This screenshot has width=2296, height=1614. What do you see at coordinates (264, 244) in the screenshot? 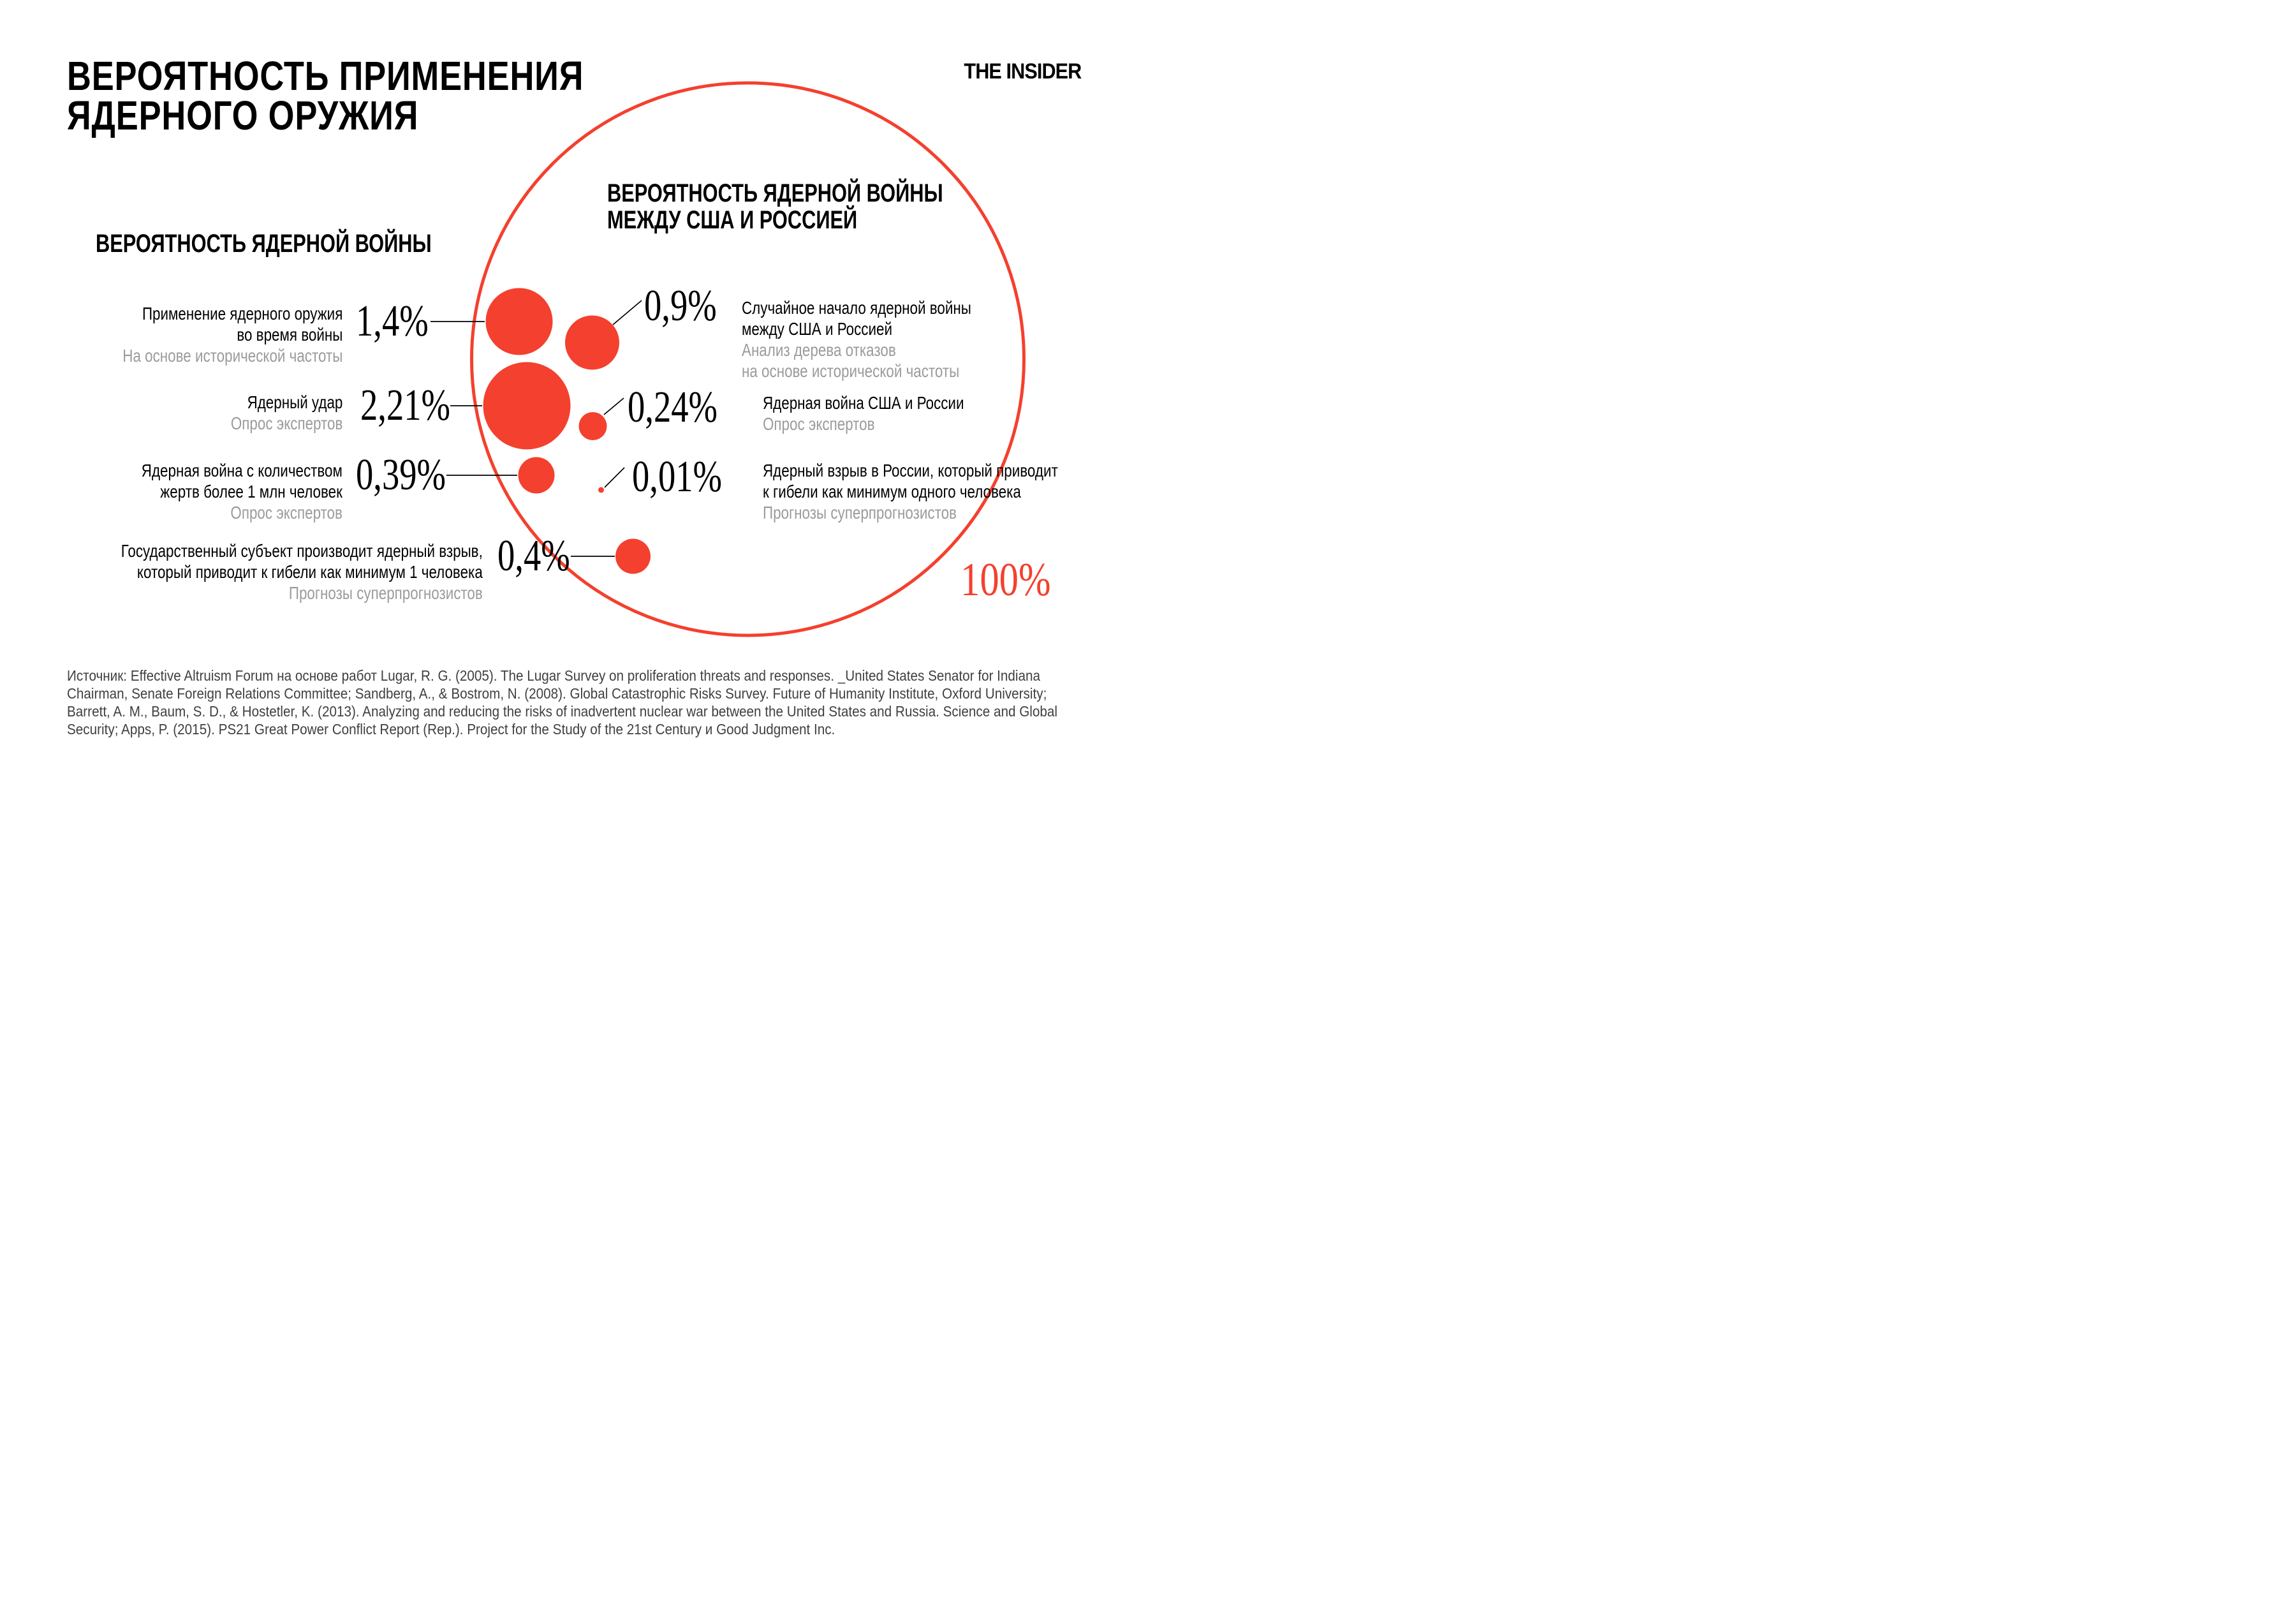
I see `left-section-heading: ВЕРОЯТНОСТЬ ЯДЕРНОЙ ВОЙНЫ` at bounding box center [264, 244].